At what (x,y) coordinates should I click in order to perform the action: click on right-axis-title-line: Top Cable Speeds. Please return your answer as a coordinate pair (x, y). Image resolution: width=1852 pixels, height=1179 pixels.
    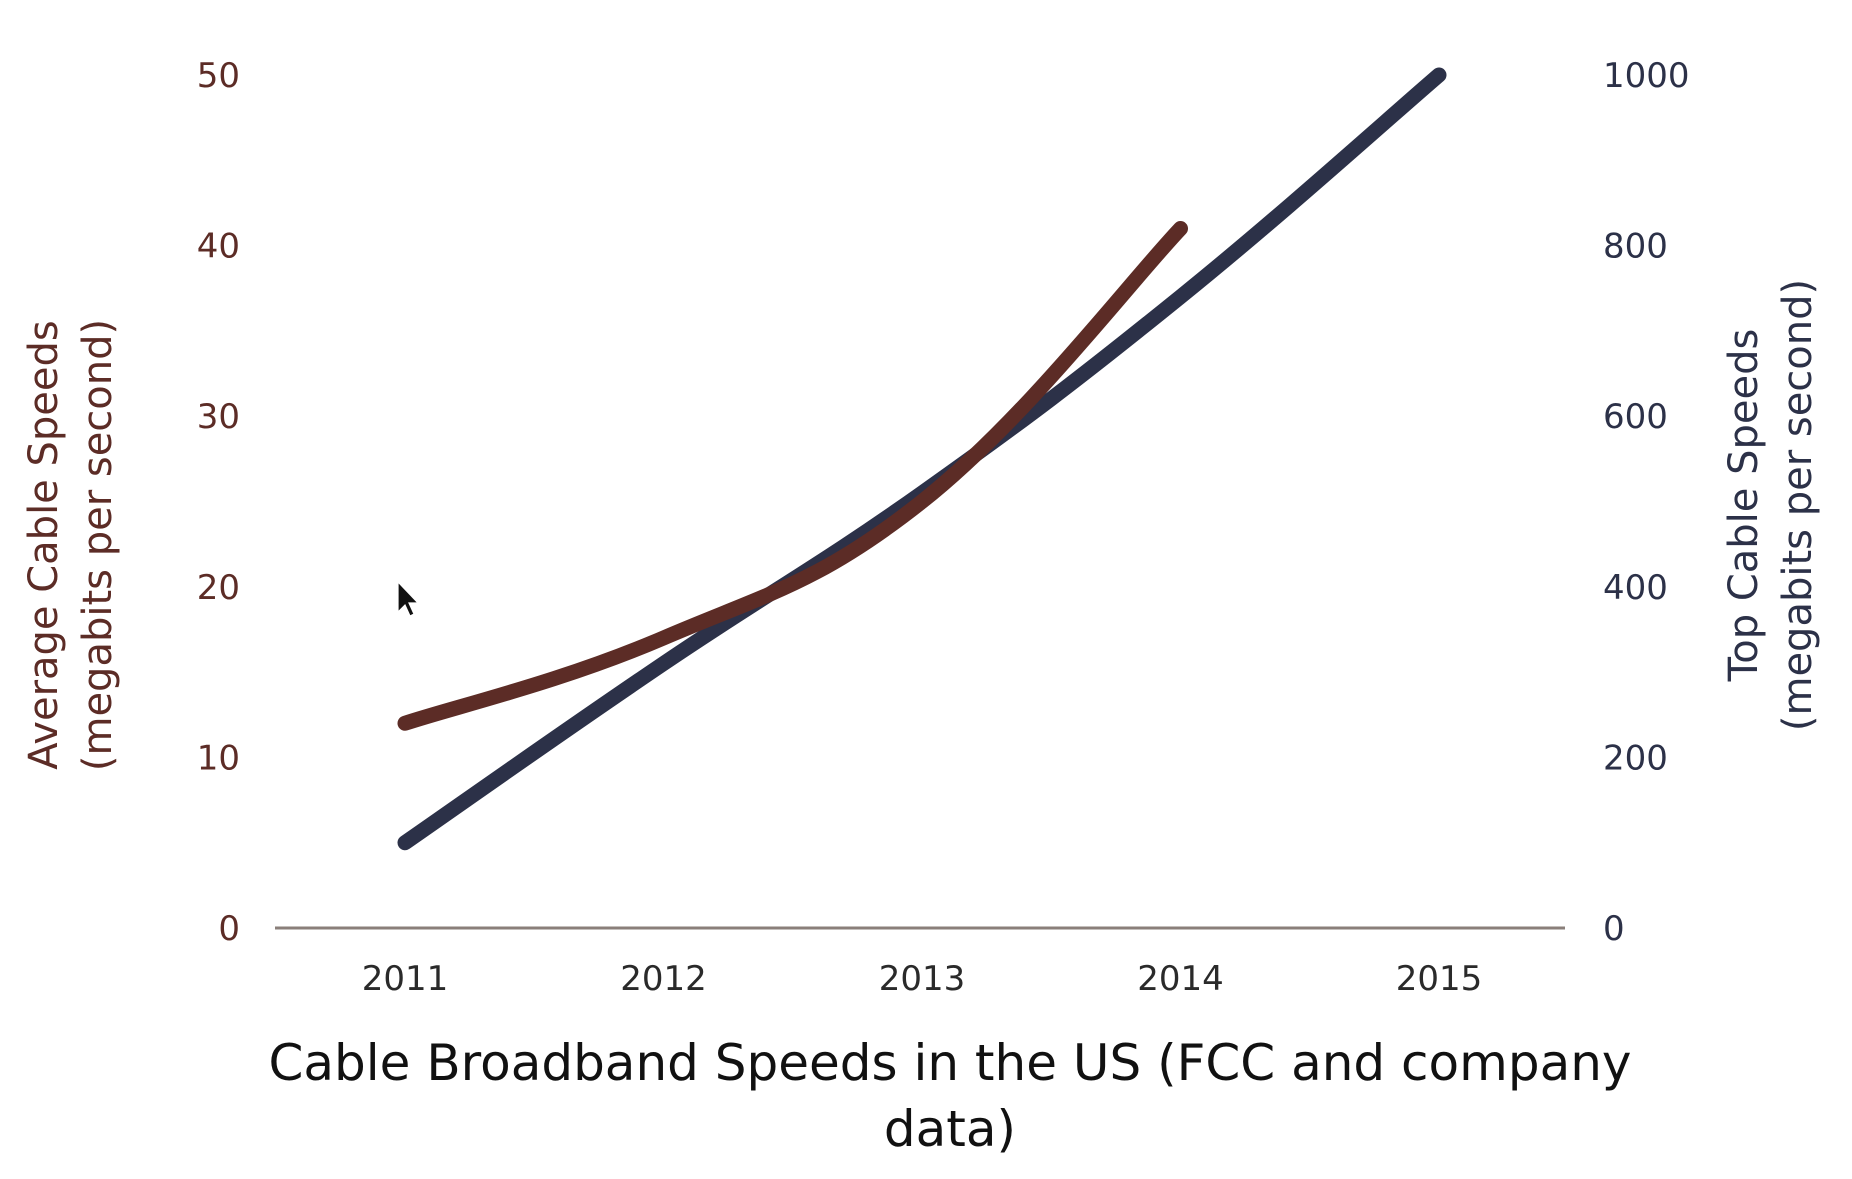
    Looking at the image, I should click on (1744, 506).